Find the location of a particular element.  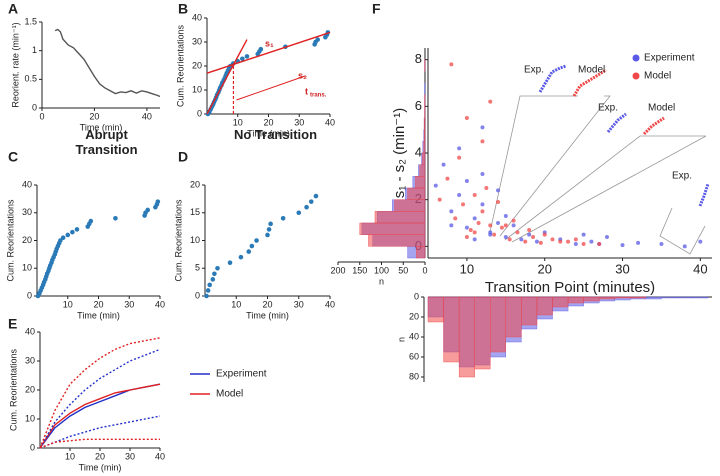

annotation: t is located at coordinates (306, 91).